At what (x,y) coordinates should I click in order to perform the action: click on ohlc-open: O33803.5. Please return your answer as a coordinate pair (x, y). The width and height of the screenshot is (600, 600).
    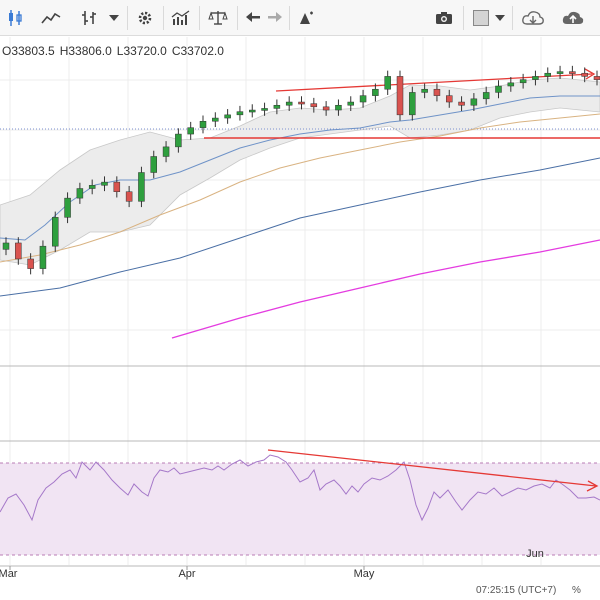
    Looking at the image, I should click on (28, 51).